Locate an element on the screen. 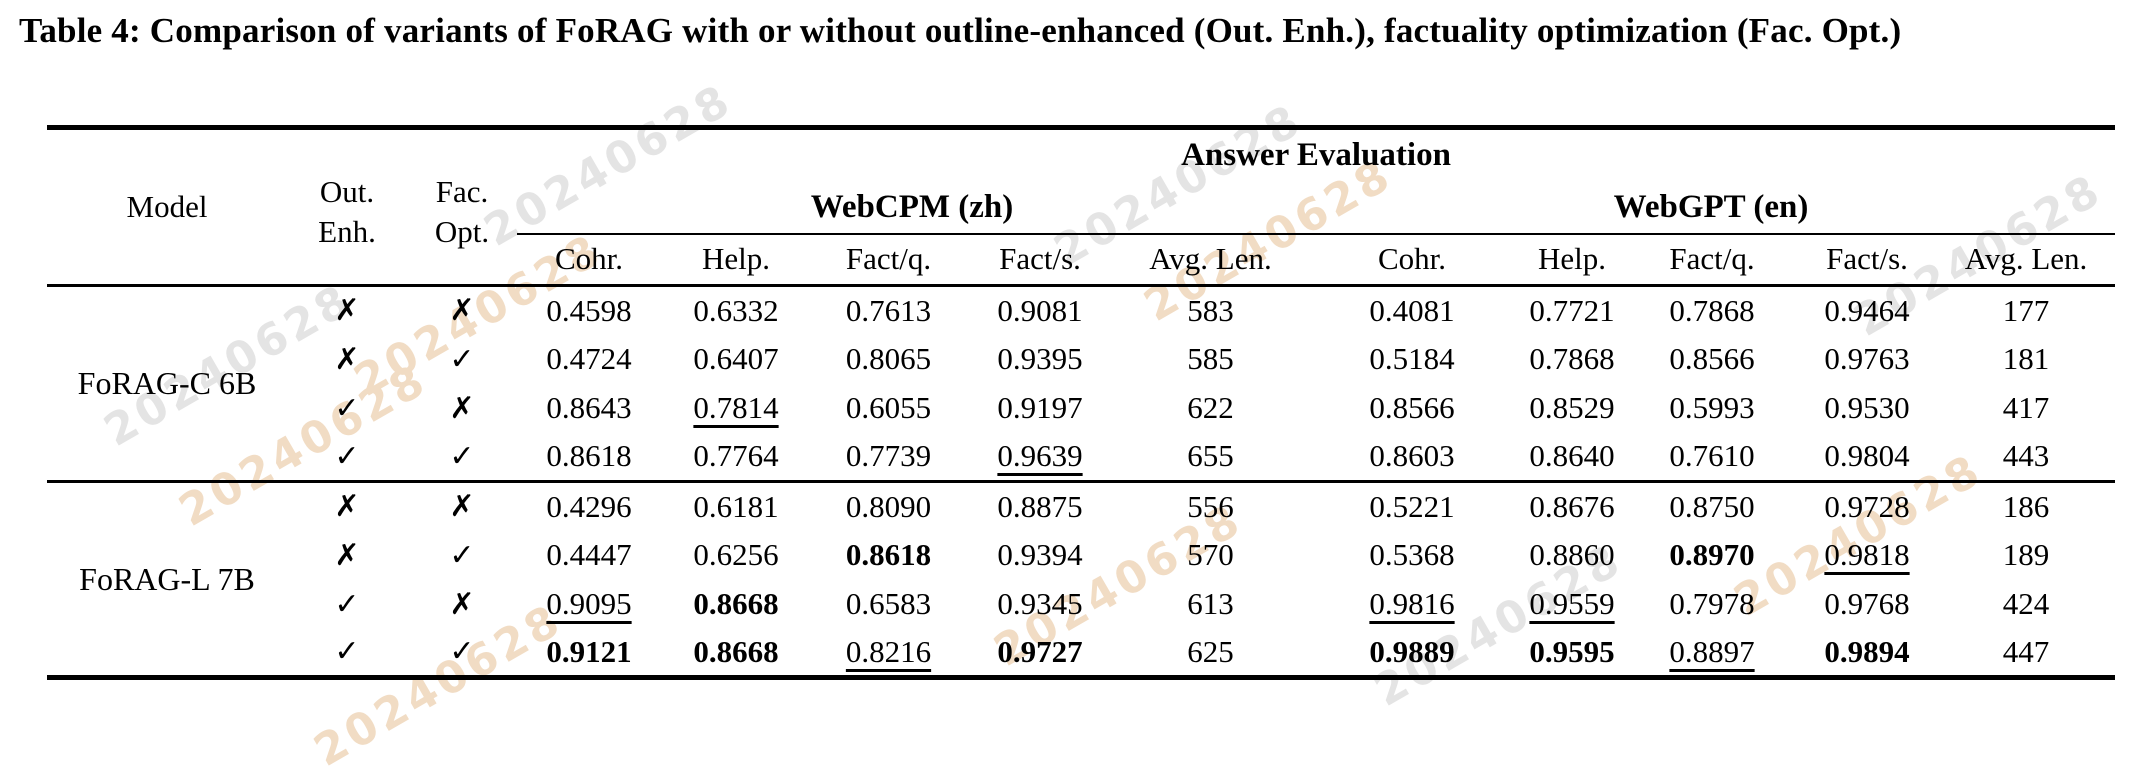 This screenshot has width=2134, height=777. metric-text: 0.8566 is located at coordinates (1712, 358).